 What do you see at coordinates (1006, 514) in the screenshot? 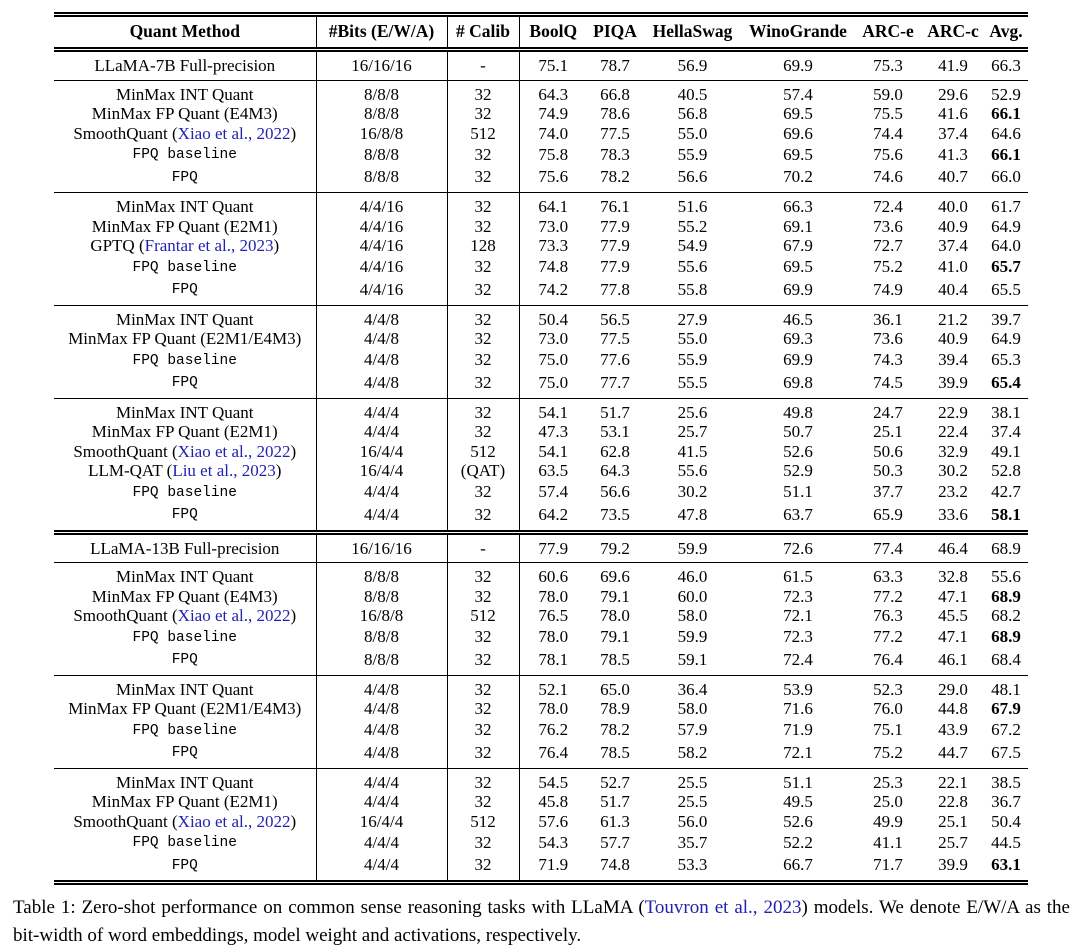
I see `avg-cell: 58.1` at bounding box center [1006, 514].